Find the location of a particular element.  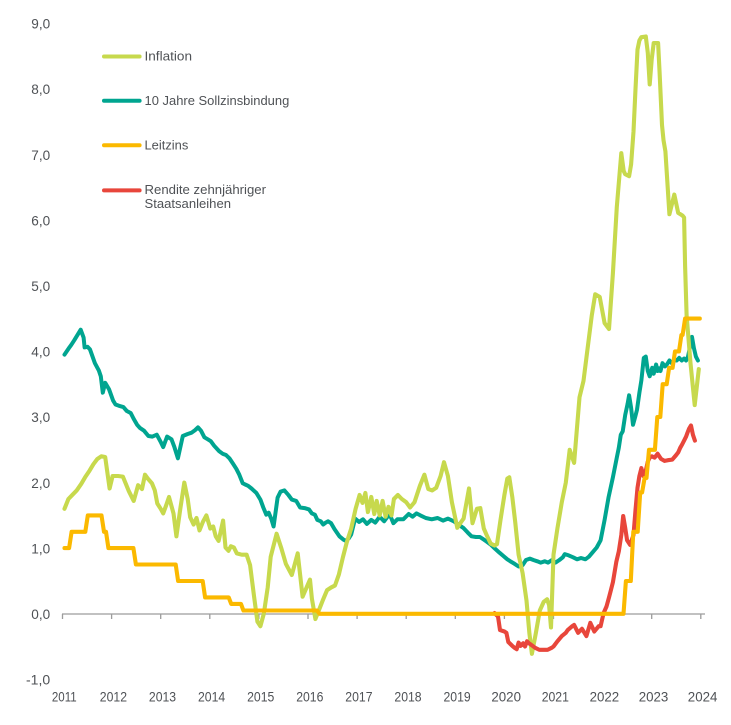

svg-text: 2019 is located at coordinates (457, 697).